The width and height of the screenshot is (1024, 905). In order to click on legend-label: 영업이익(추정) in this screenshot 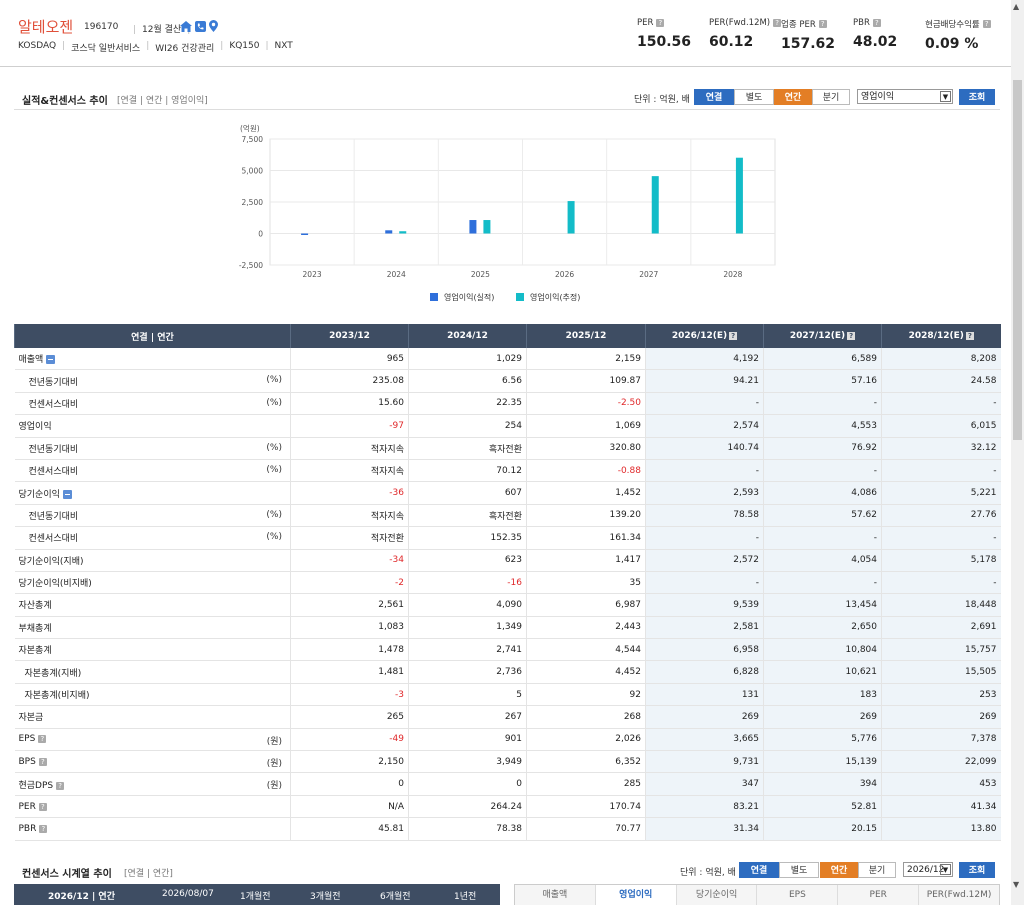, I will do `click(555, 297)`.